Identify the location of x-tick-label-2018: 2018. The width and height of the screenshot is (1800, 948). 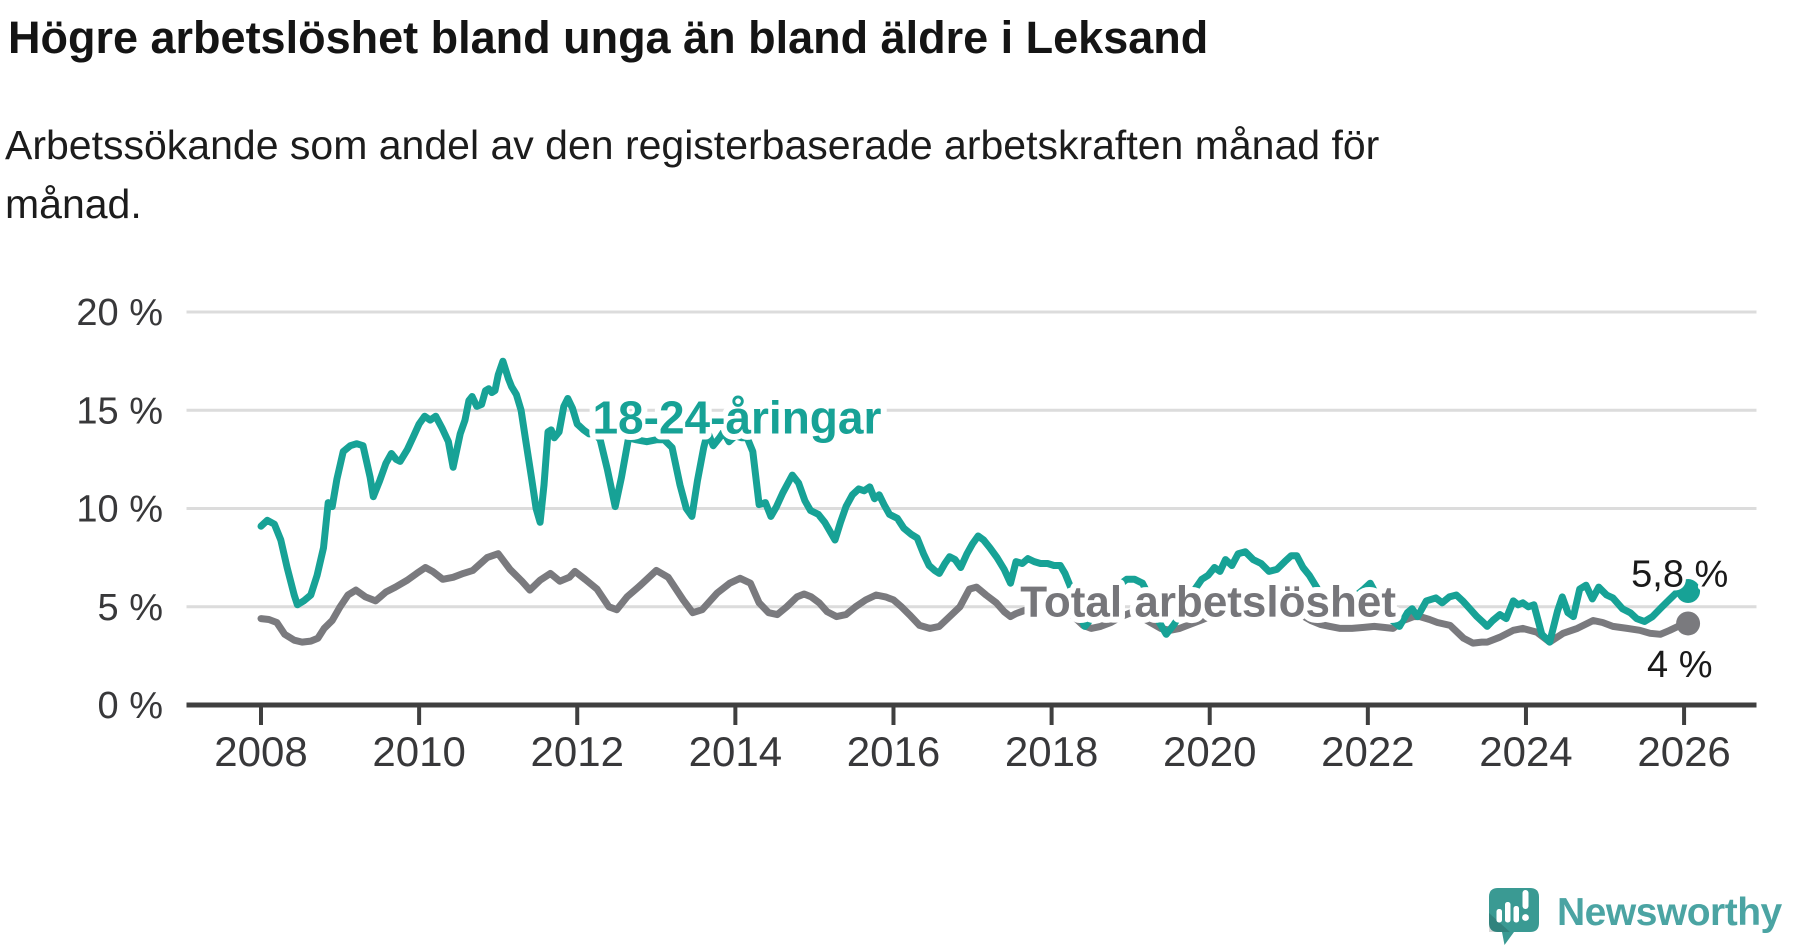
(1051, 751).